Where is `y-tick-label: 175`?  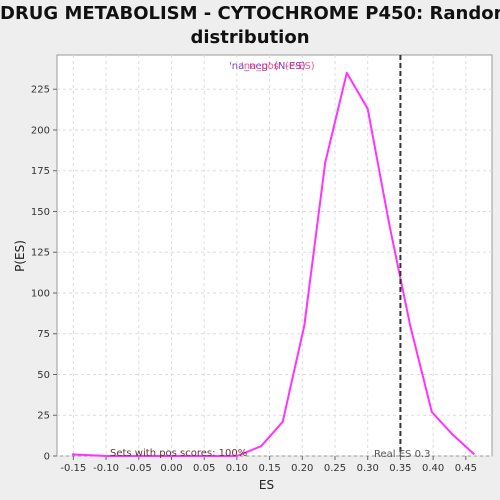 y-tick-label: 175 is located at coordinates (40, 171).